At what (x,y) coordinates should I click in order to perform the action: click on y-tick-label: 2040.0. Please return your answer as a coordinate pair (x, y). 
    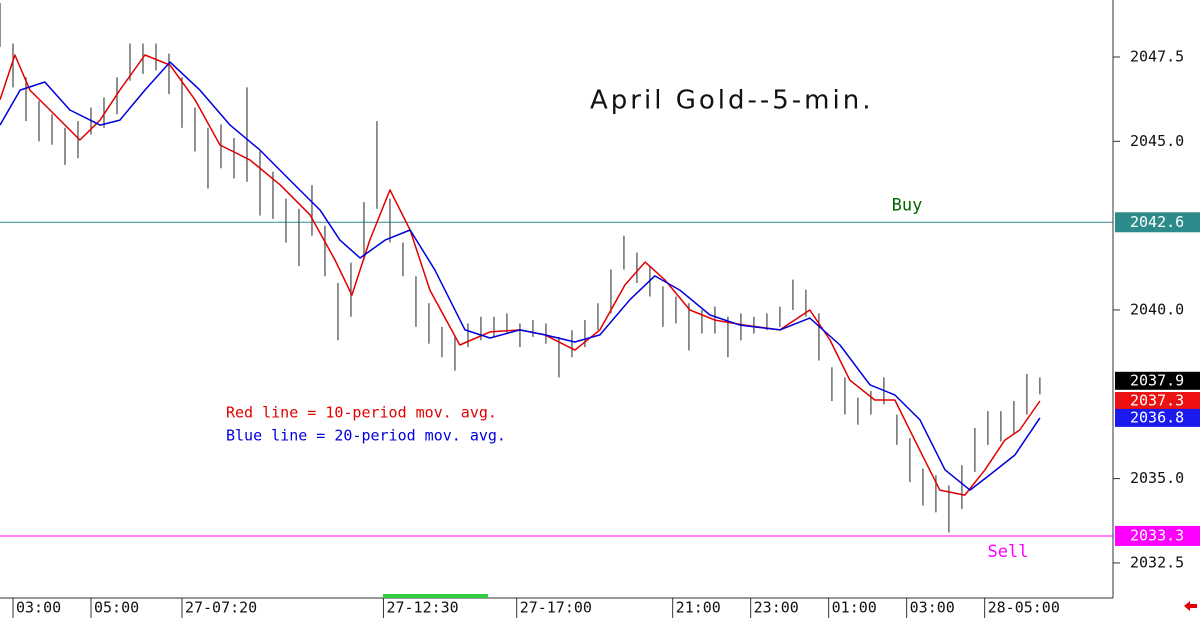
    Looking at the image, I should click on (1157, 309).